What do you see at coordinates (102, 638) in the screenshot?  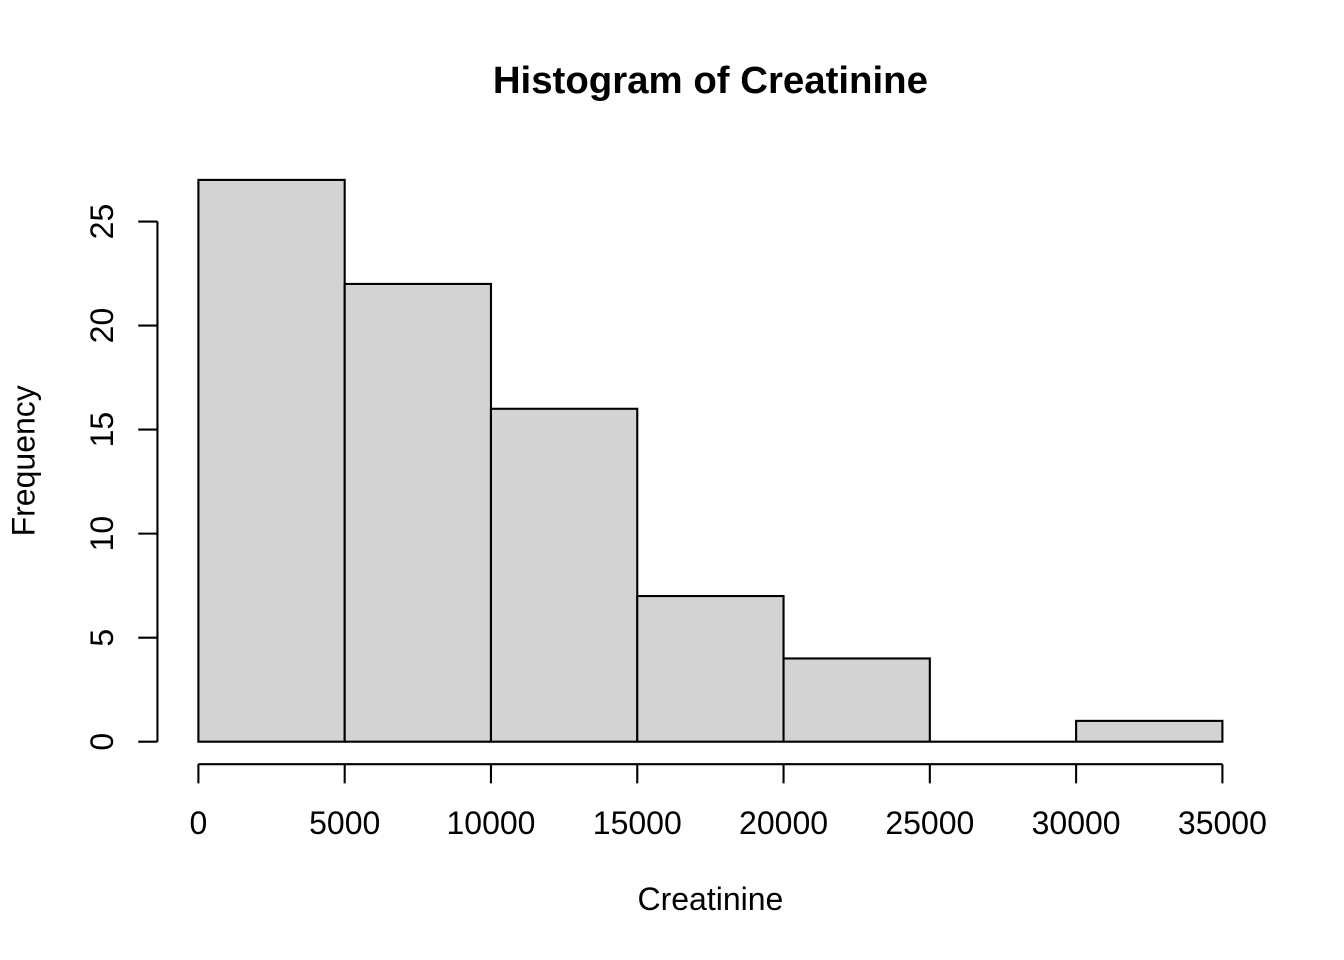 I see `svg-text: 5` at bounding box center [102, 638].